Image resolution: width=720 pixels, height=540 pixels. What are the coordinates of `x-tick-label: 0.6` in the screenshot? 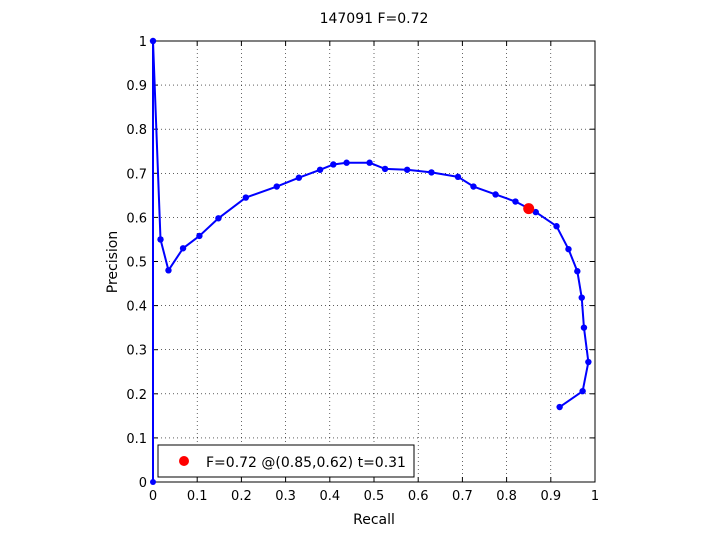 It's located at (418, 496).